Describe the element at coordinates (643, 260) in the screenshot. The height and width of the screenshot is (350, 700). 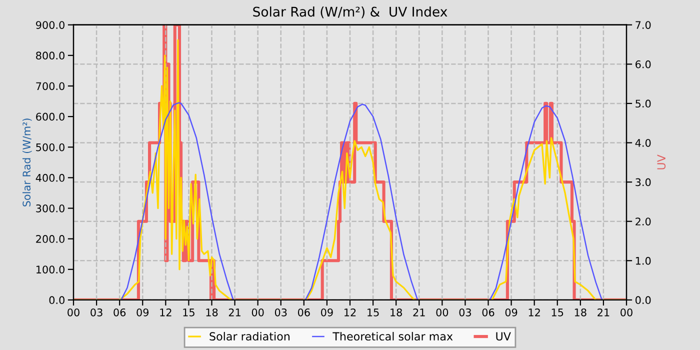
I see `y2-tick-label: 1.0` at that location.